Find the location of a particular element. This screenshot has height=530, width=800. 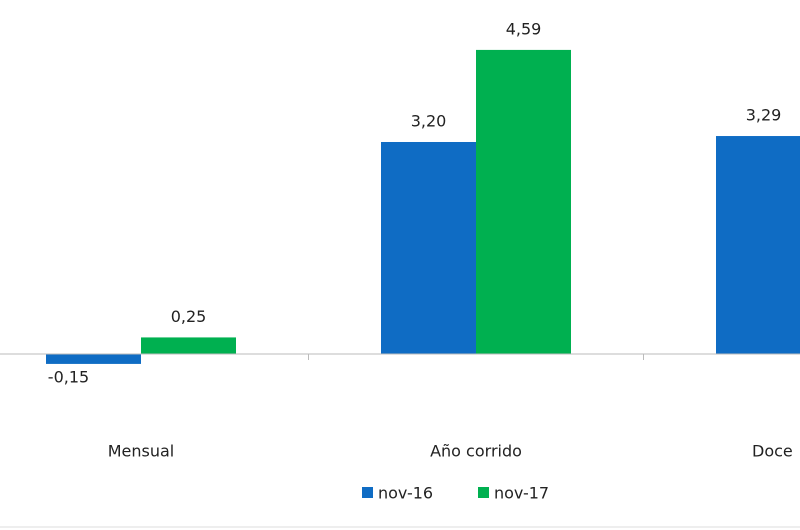

data-label: 3,29 is located at coordinates (764, 115).